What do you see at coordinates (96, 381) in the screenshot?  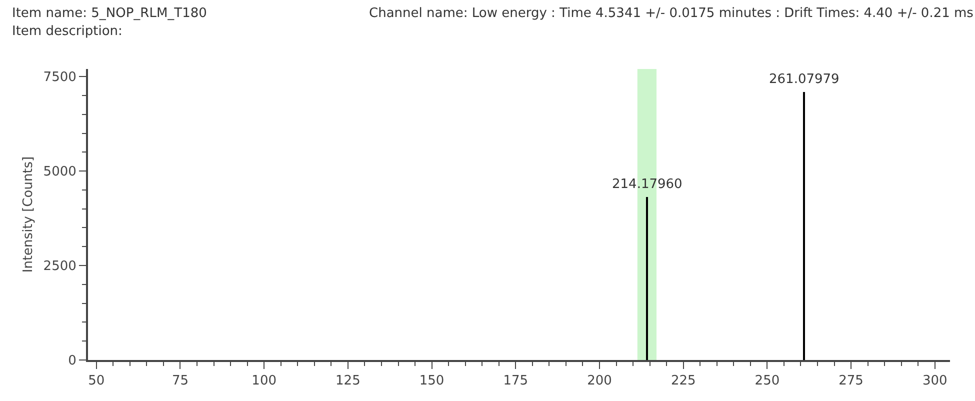 I see `x-tick-label: 50` at bounding box center [96, 381].